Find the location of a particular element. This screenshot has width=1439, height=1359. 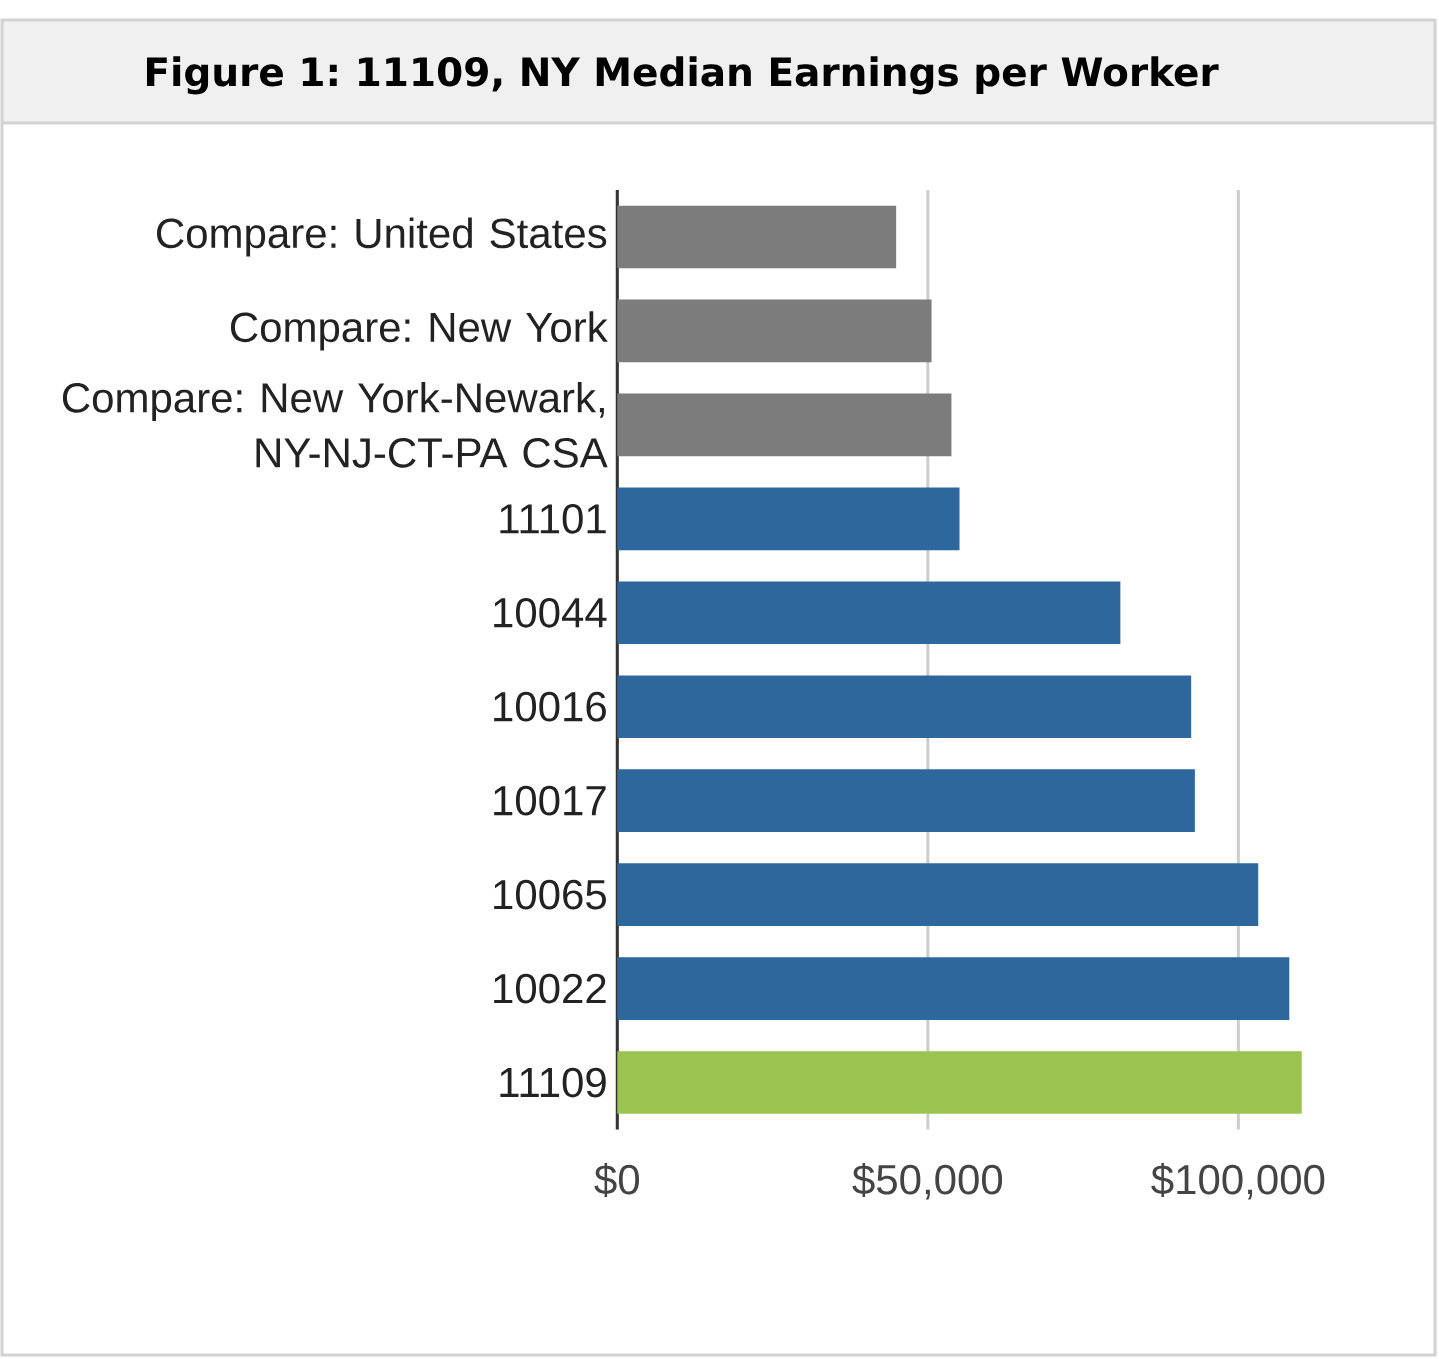

y-tick-label: Compare: New York is located at coordinates (419, 331).